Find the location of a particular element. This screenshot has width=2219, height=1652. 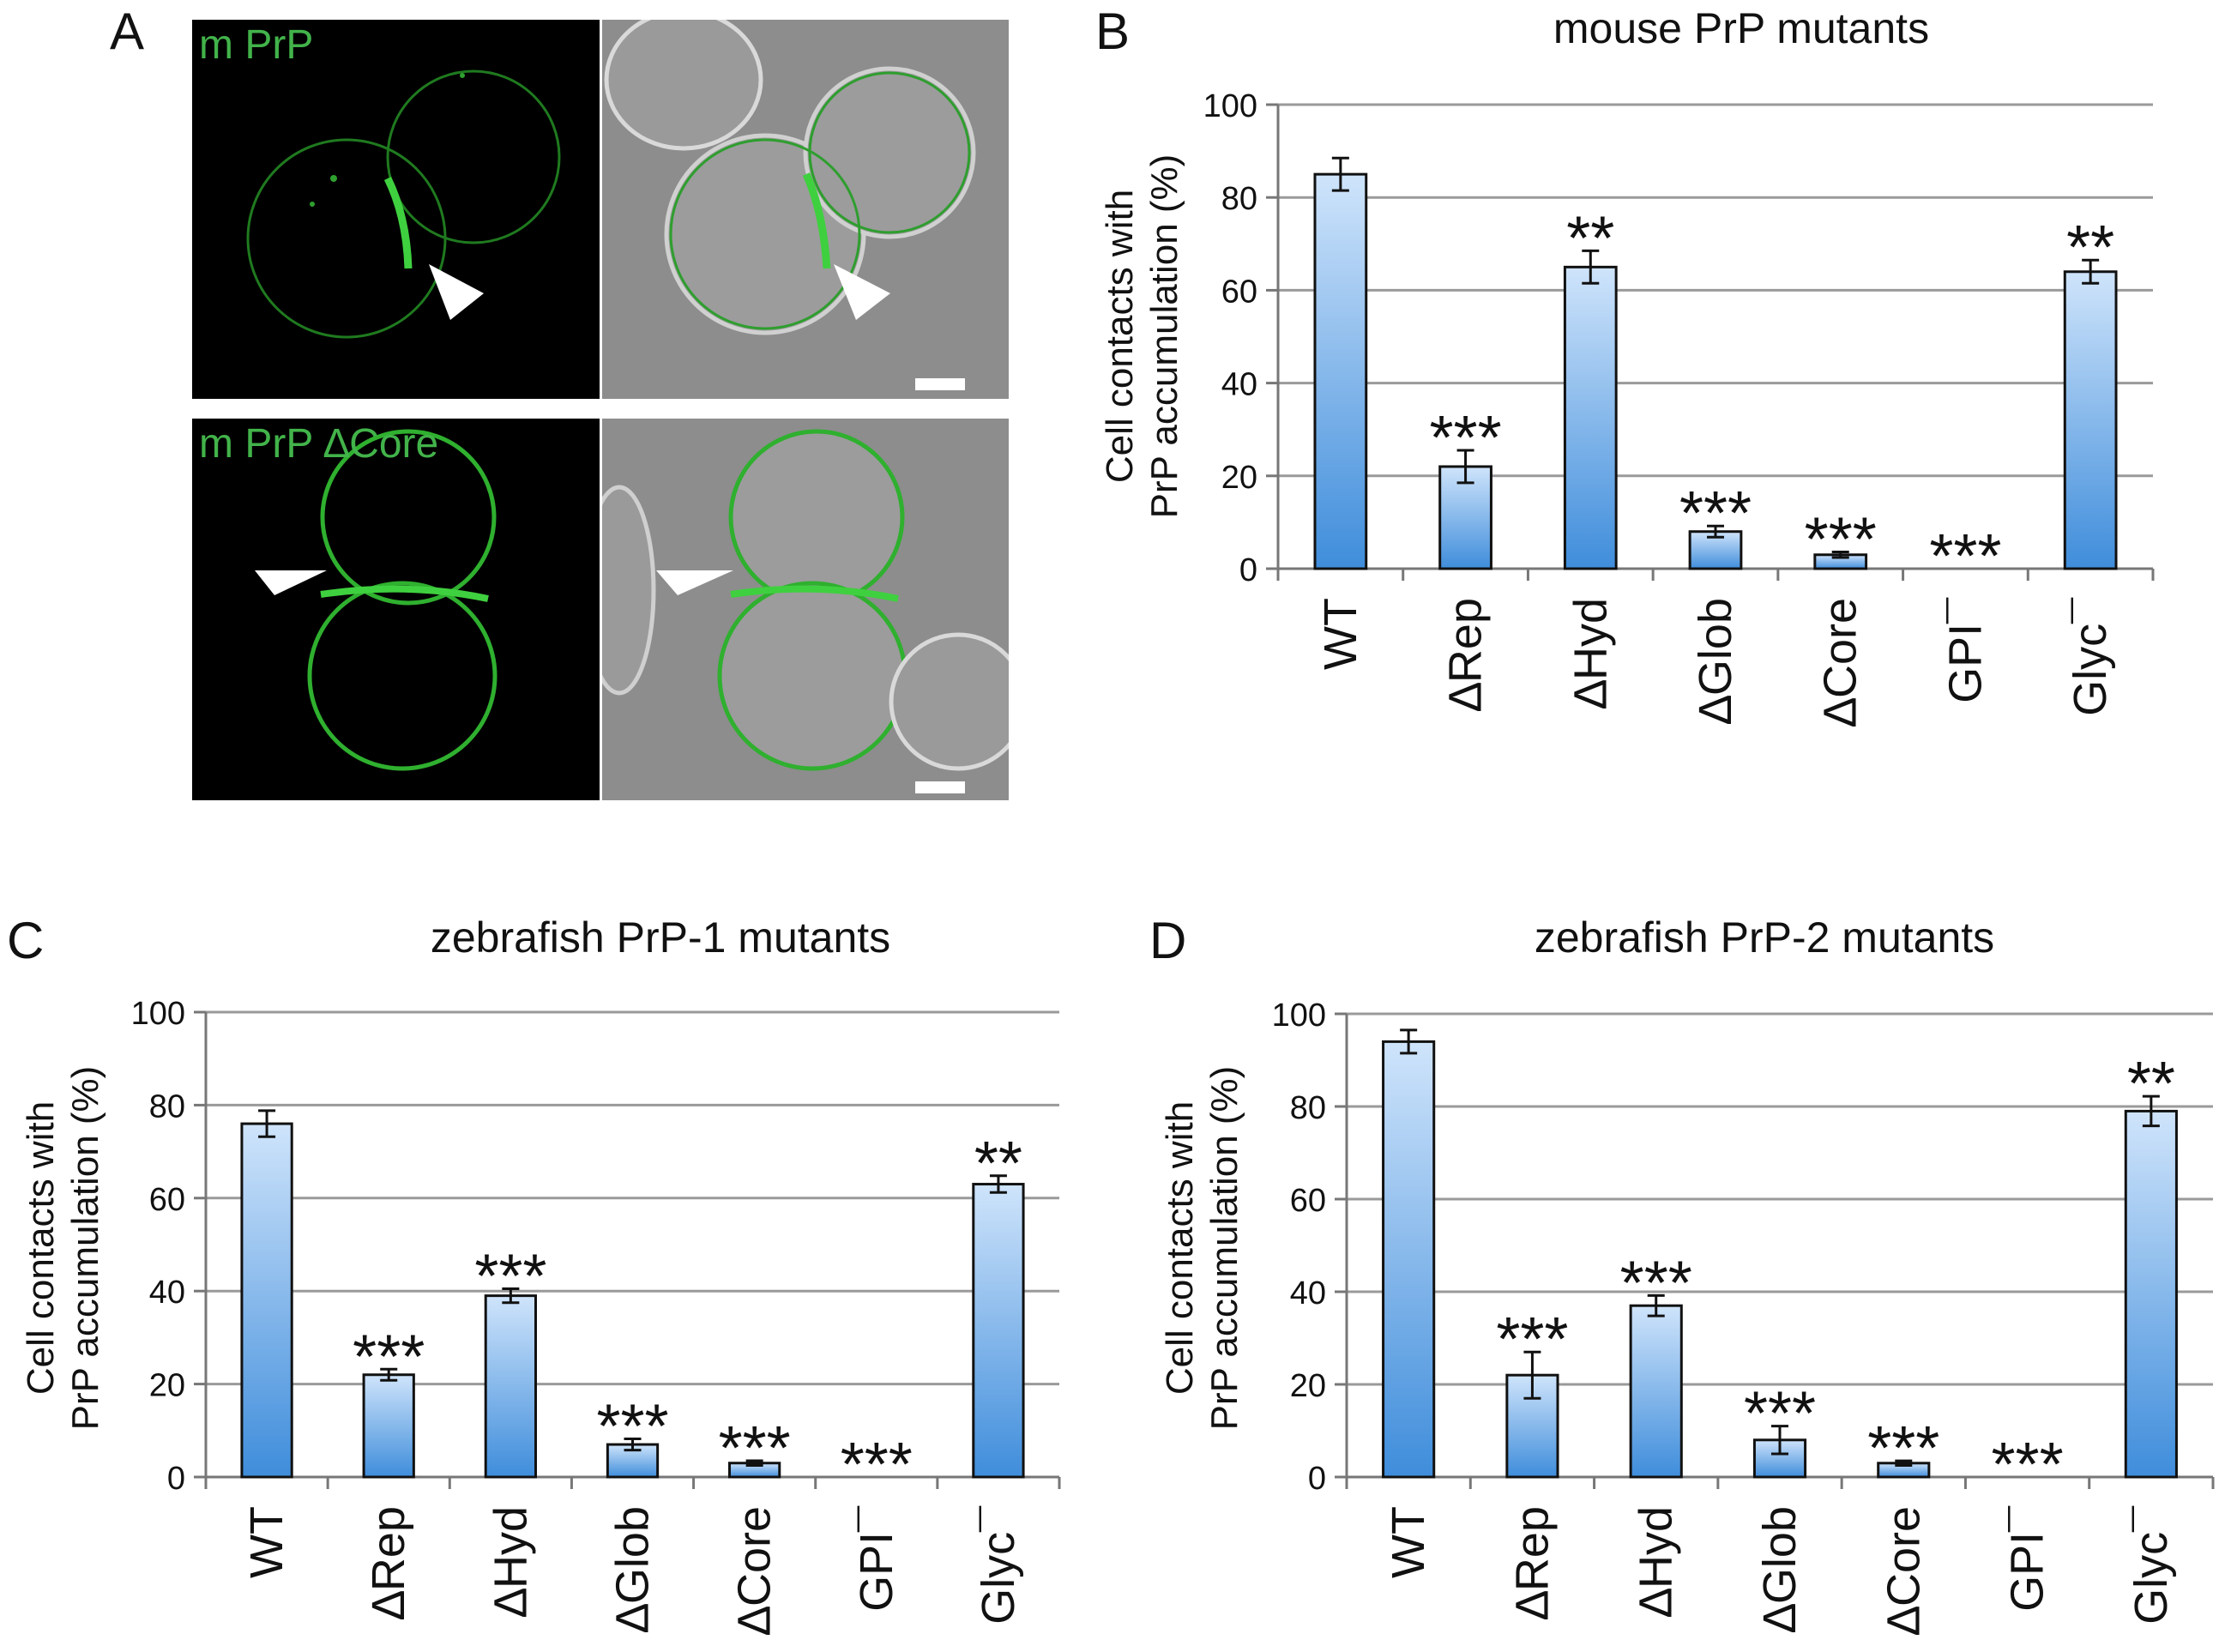

panel-letter-a: A is located at coordinates (127, 31).